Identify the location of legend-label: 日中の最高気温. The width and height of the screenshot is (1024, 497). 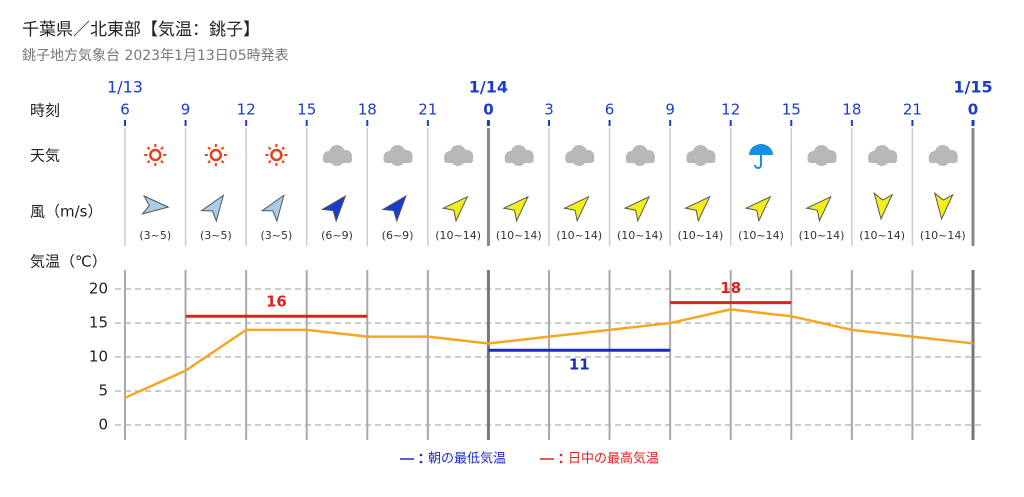
(613, 459).